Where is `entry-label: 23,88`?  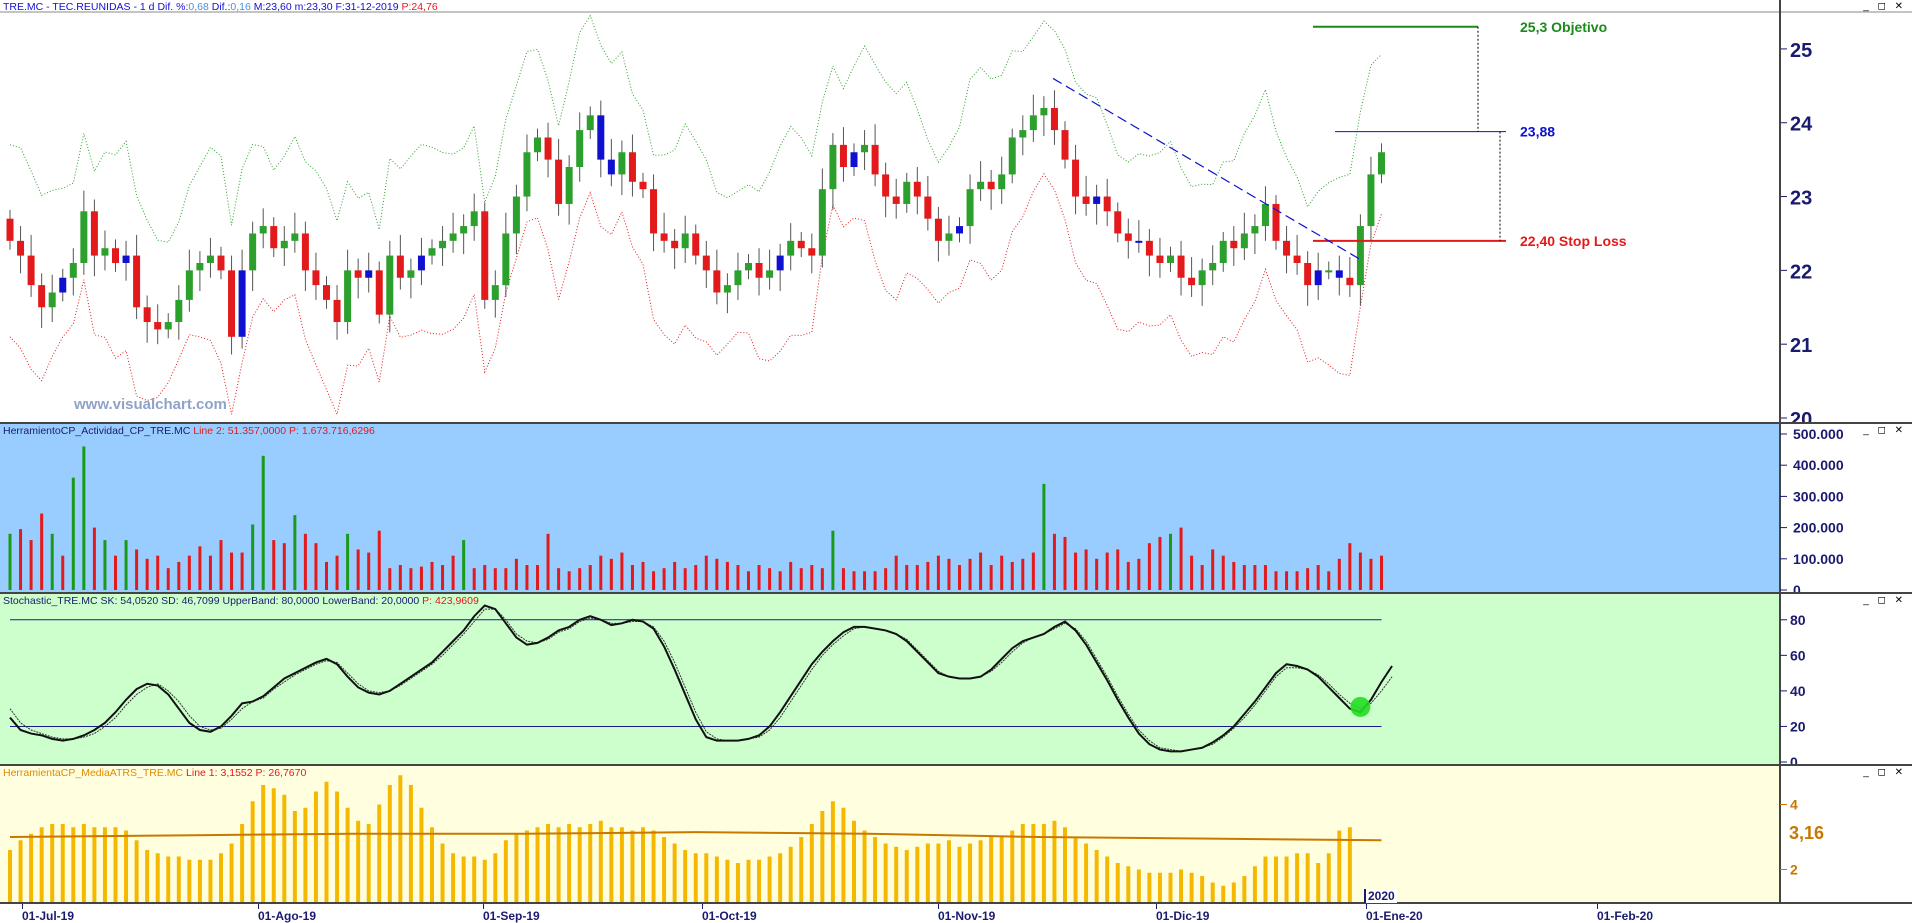 entry-label: 23,88 is located at coordinates (1537, 132).